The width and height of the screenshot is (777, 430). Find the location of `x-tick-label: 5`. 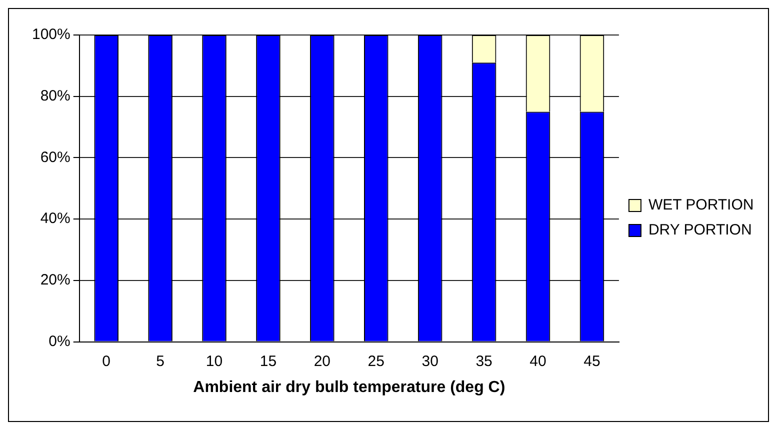

x-tick-label: 5 is located at coordinates (160, 361).